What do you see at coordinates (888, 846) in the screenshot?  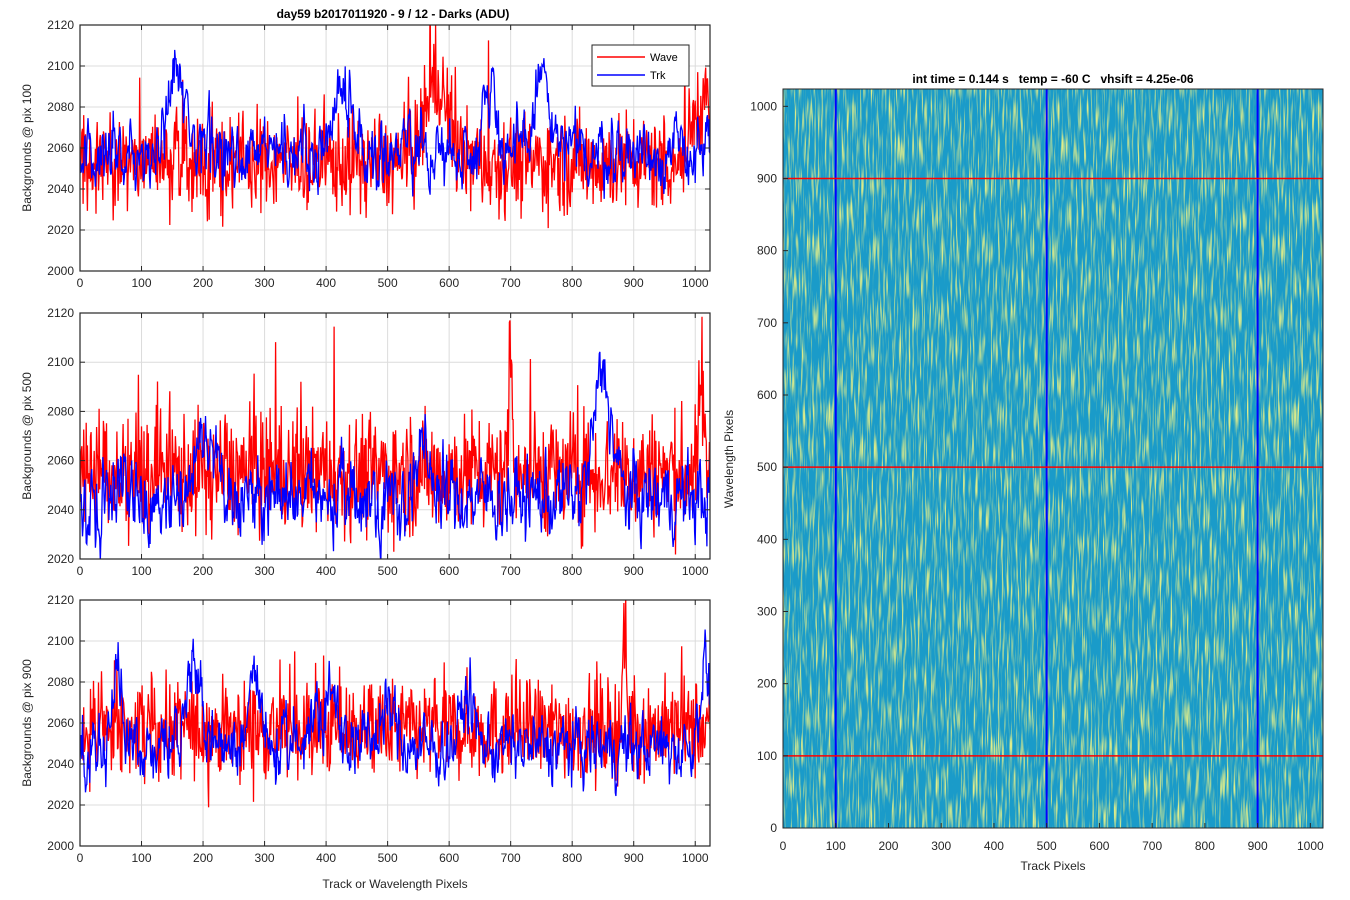 I see `heatmap-x-tick-label: 200` at bounding box center [888, 846].